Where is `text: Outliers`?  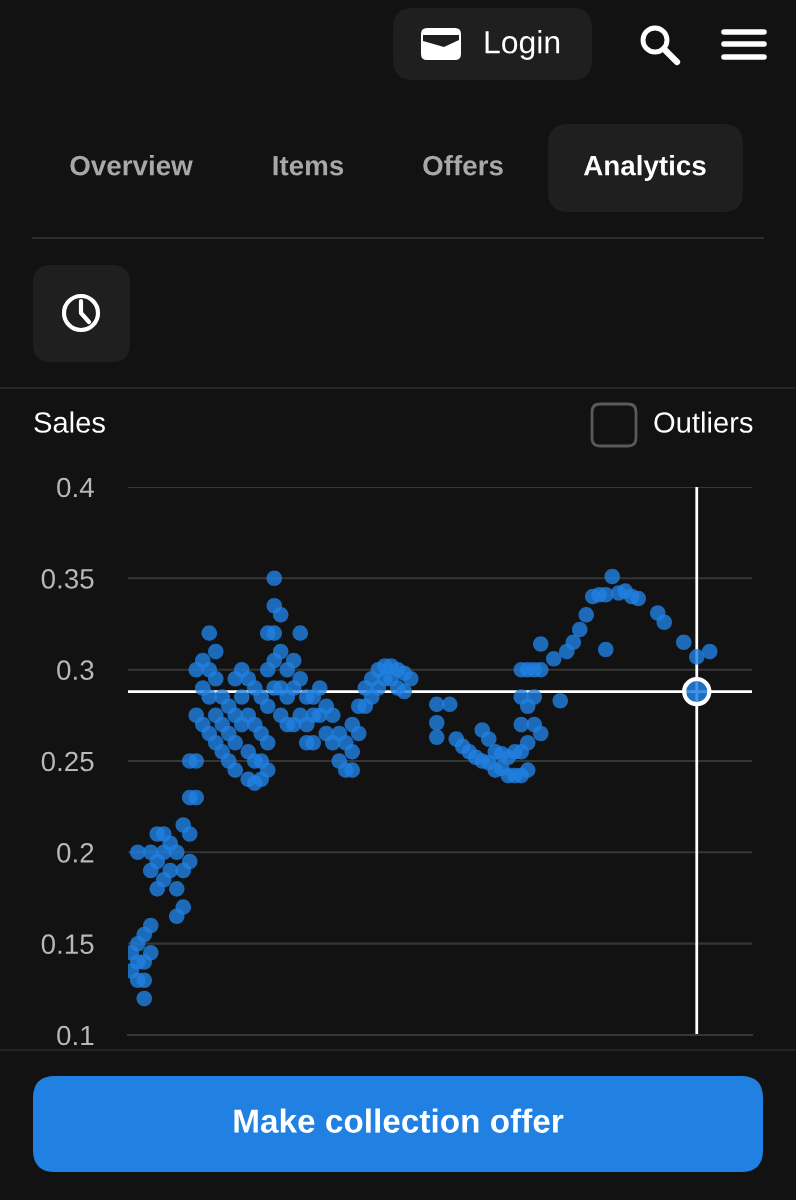
text: Outliers is located at coordinates (703, 422).